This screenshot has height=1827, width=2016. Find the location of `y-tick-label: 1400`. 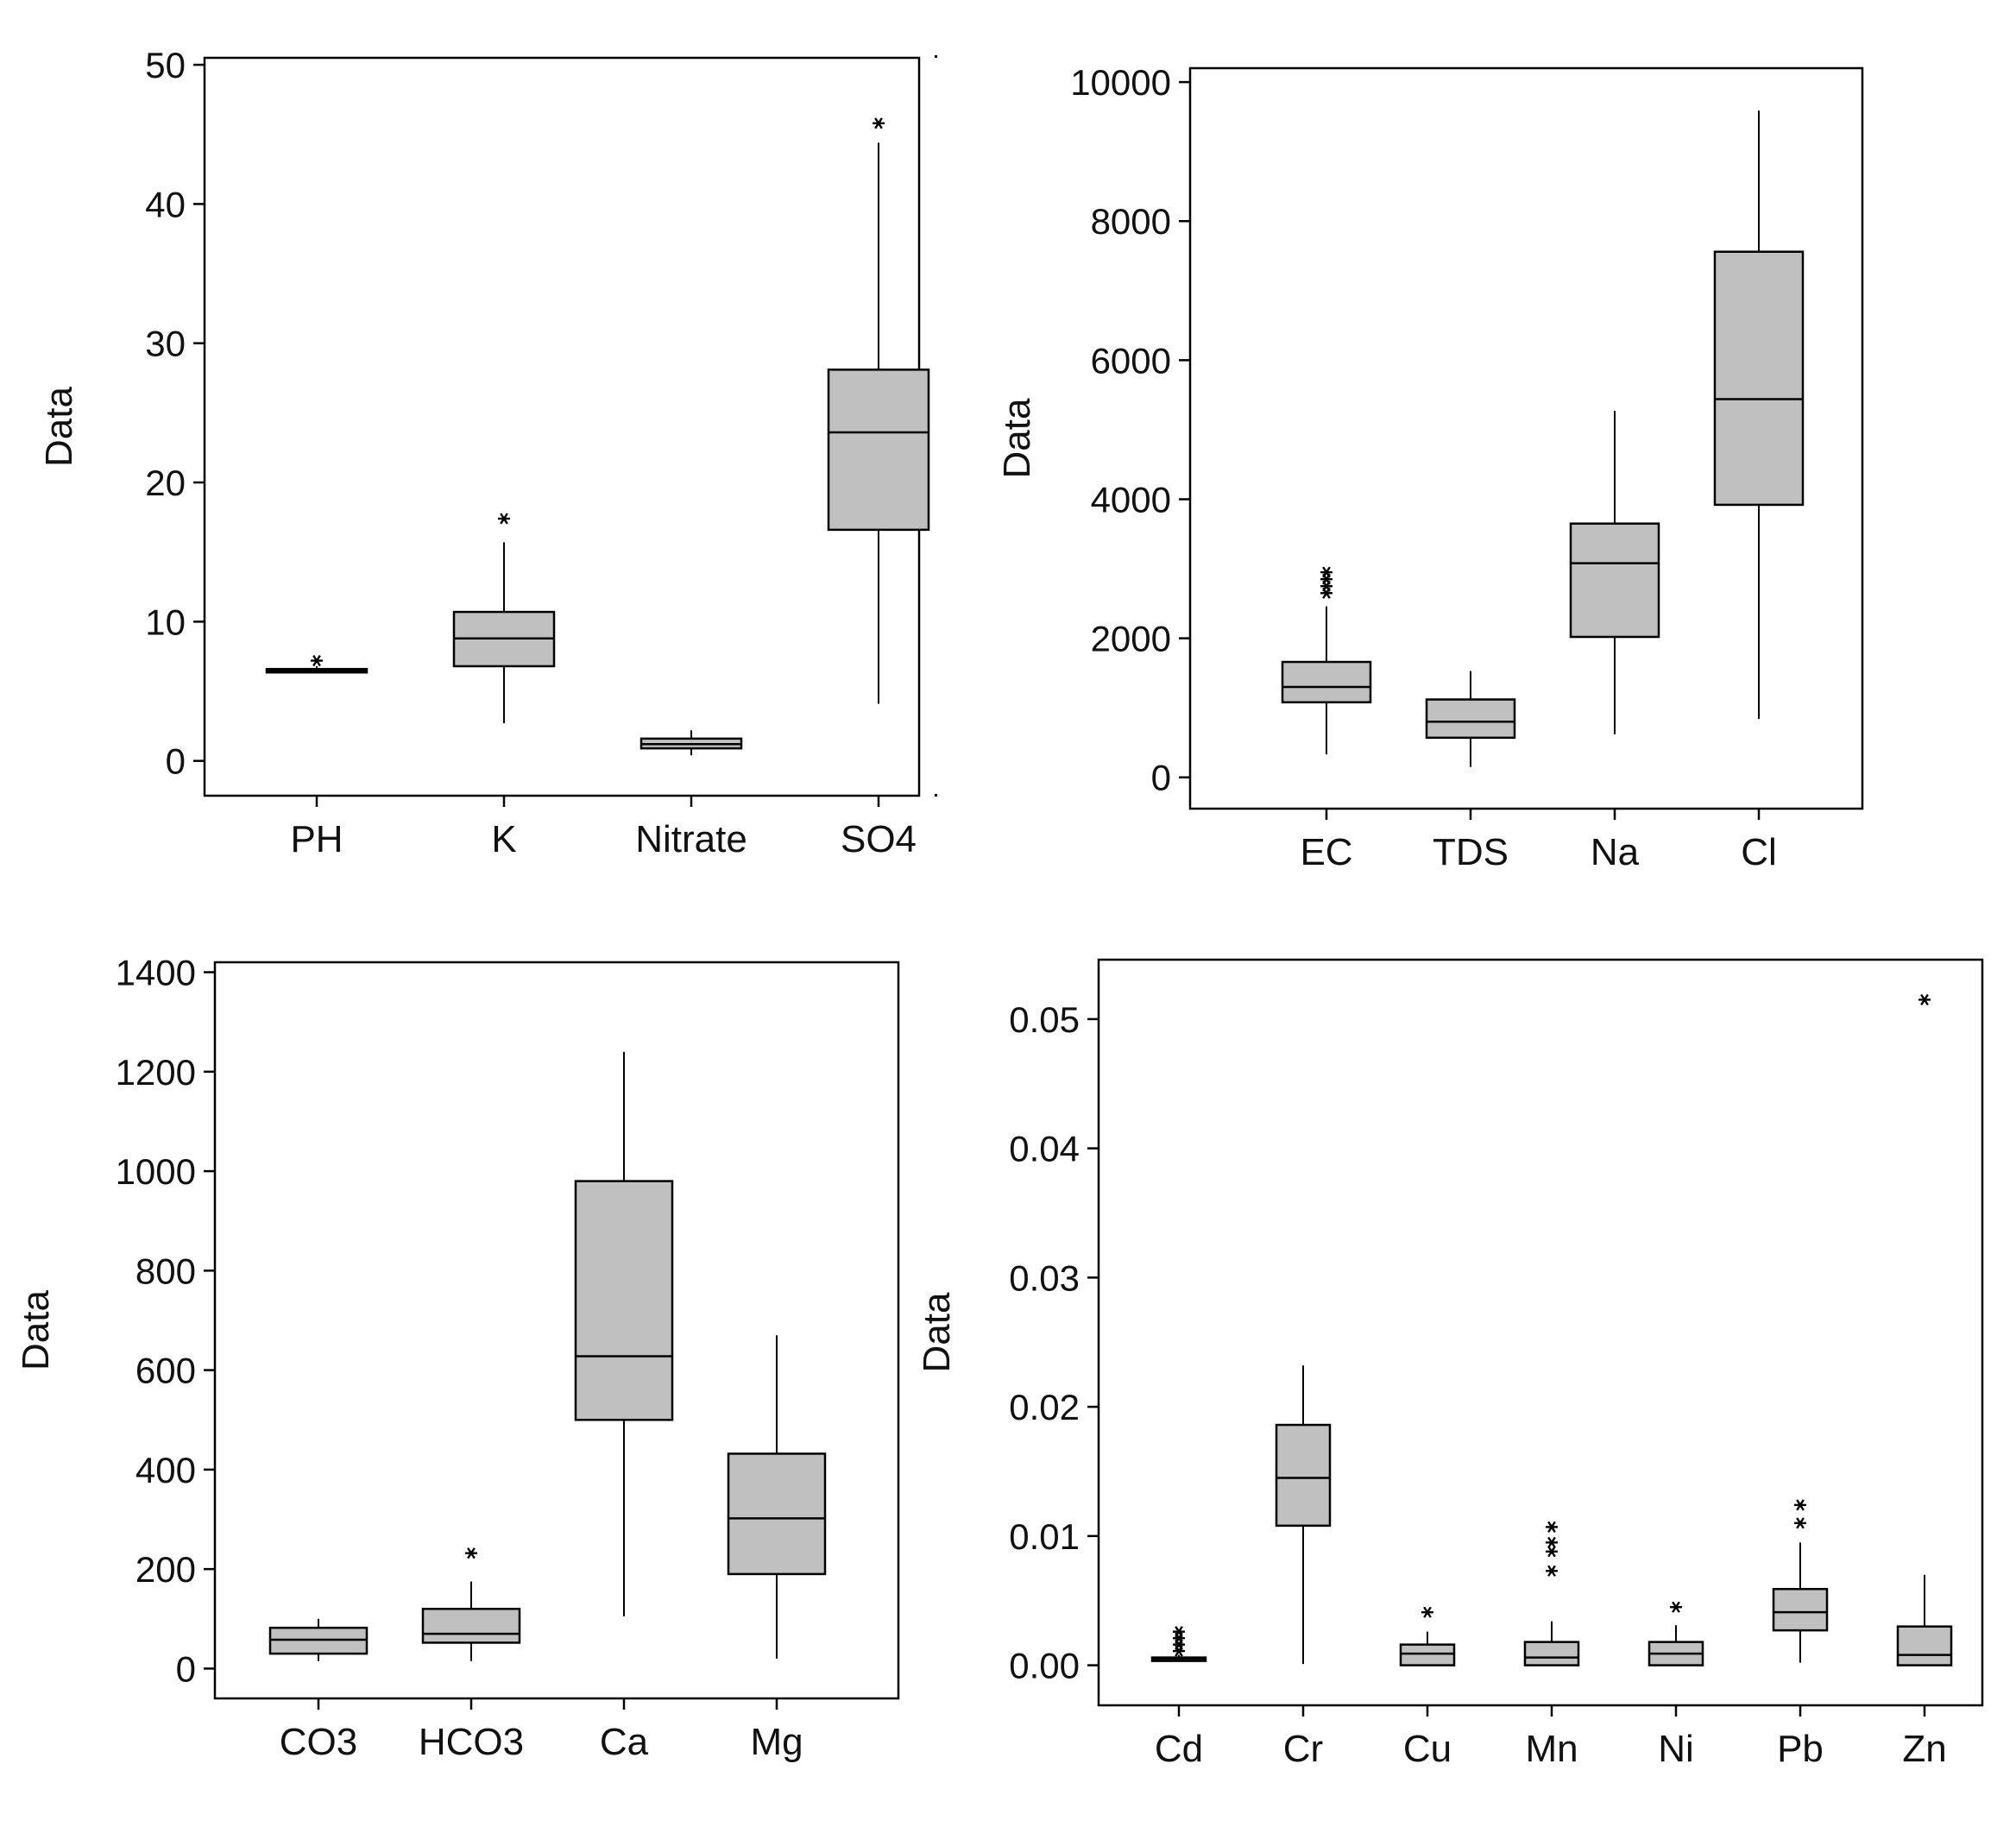

y-tick-label: 1400 is located at coordinates (156, 973).